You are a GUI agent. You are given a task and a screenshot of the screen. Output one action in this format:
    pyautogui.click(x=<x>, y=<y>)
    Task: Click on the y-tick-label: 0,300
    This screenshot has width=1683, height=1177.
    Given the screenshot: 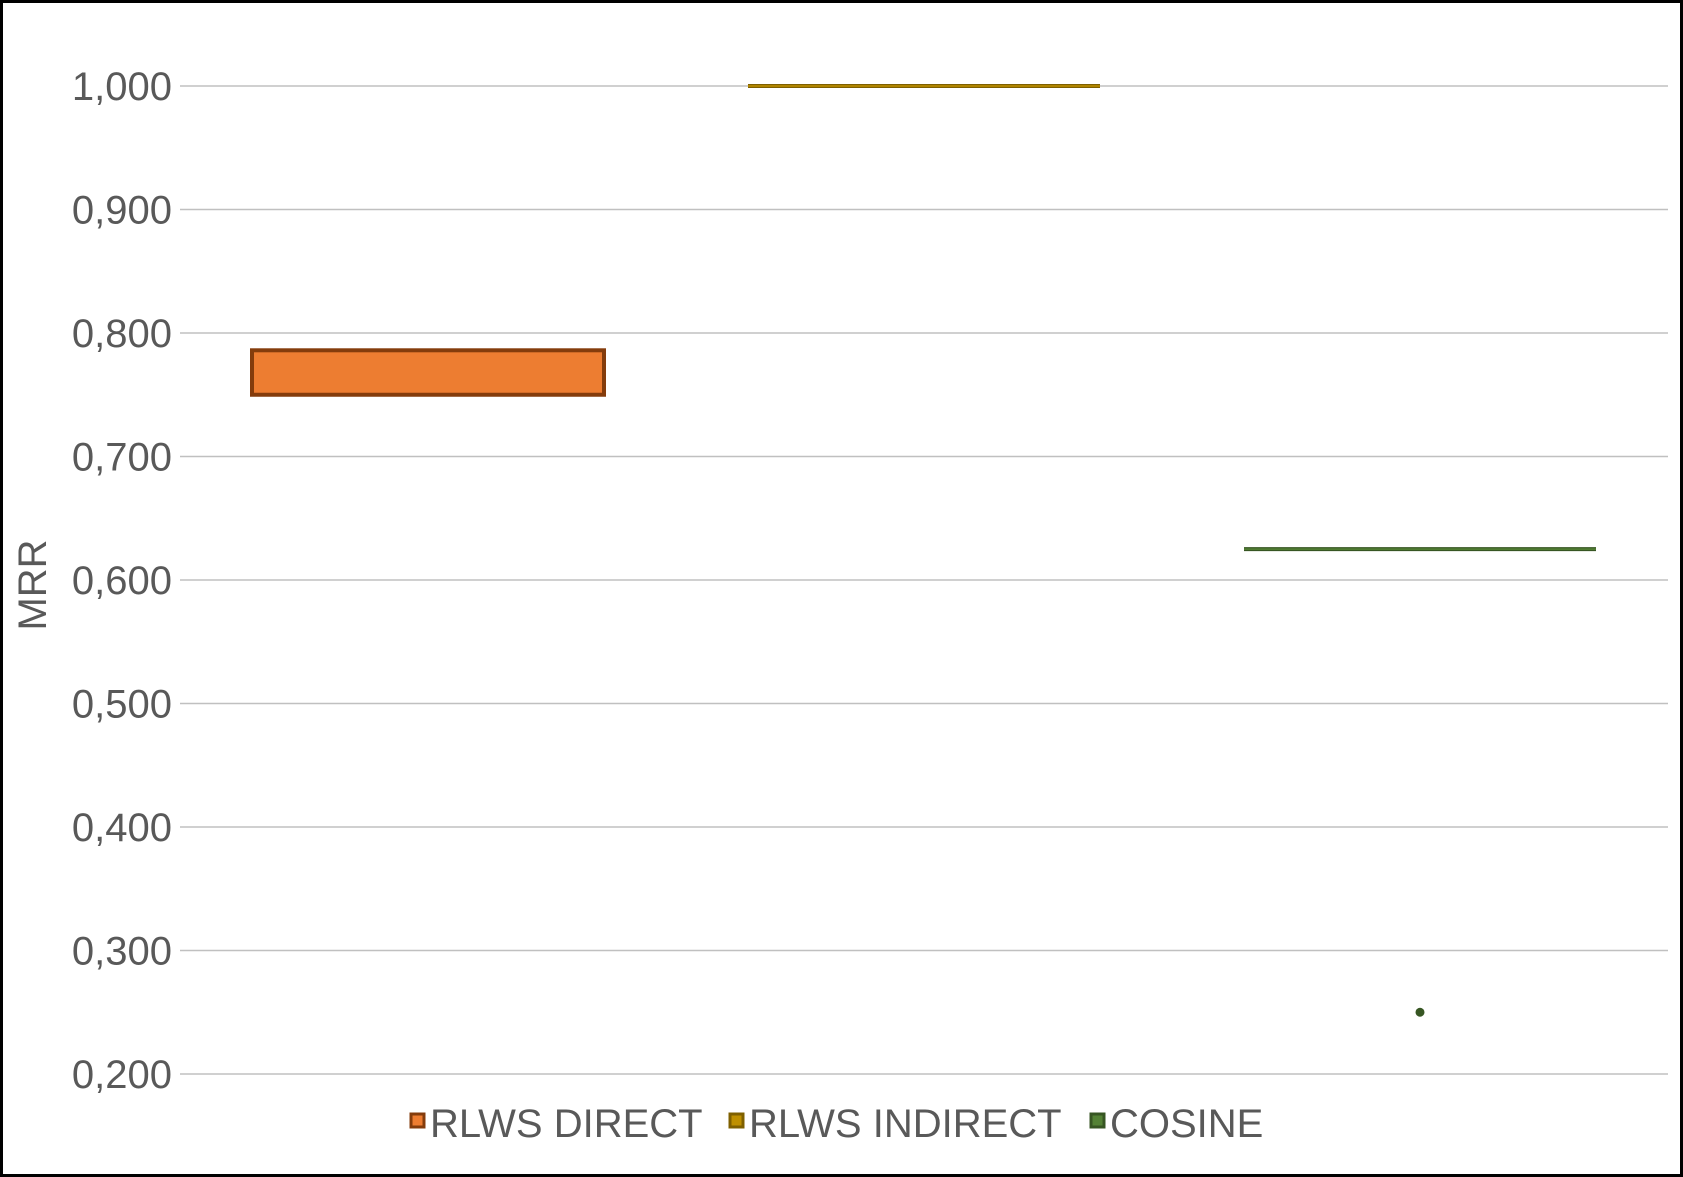 What is the action you would take?
    pyautogui.click(x=122, y=952)
    